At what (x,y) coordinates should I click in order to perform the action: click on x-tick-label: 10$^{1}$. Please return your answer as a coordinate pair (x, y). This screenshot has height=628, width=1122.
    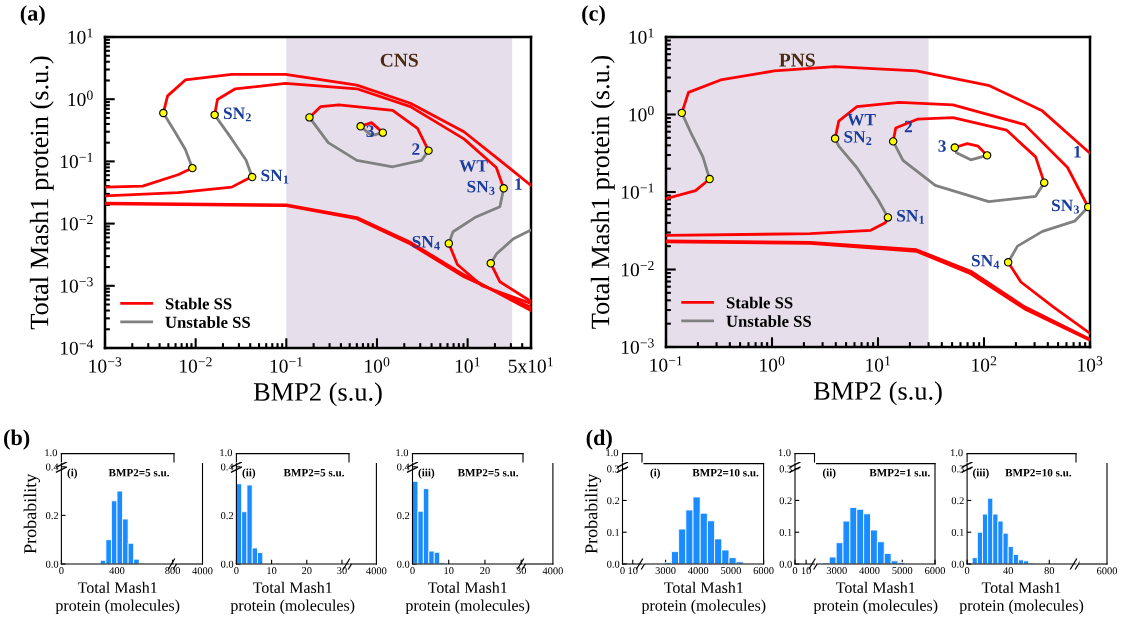
    Looking at the image, I should click on (467, 365).